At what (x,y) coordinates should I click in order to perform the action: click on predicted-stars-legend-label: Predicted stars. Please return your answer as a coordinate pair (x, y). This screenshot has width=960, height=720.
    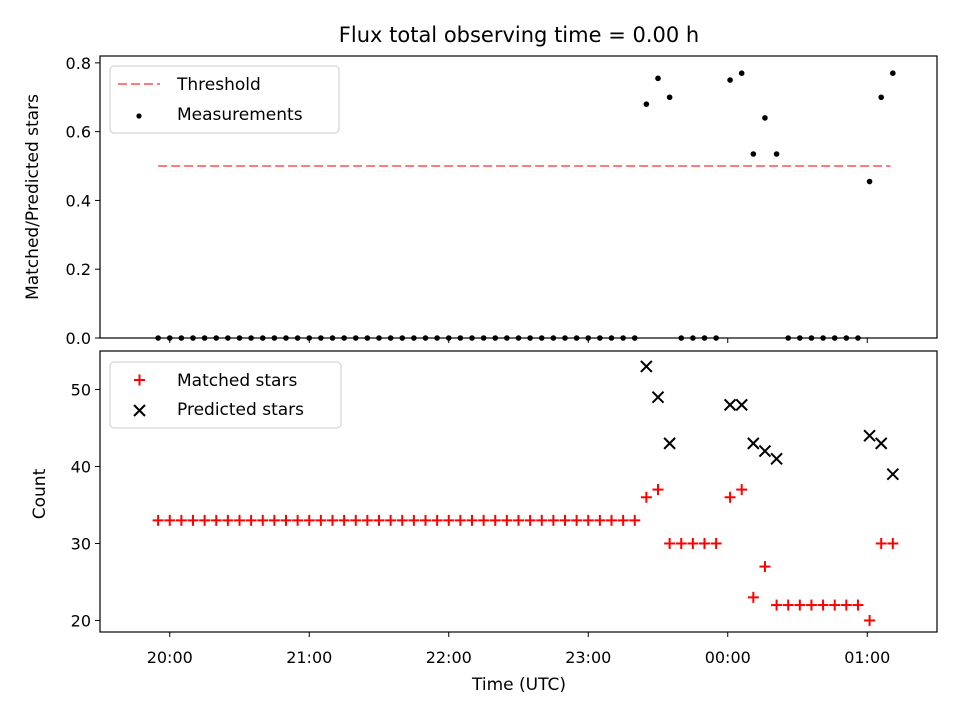
    Looking at the image, I should click on (240, 410).